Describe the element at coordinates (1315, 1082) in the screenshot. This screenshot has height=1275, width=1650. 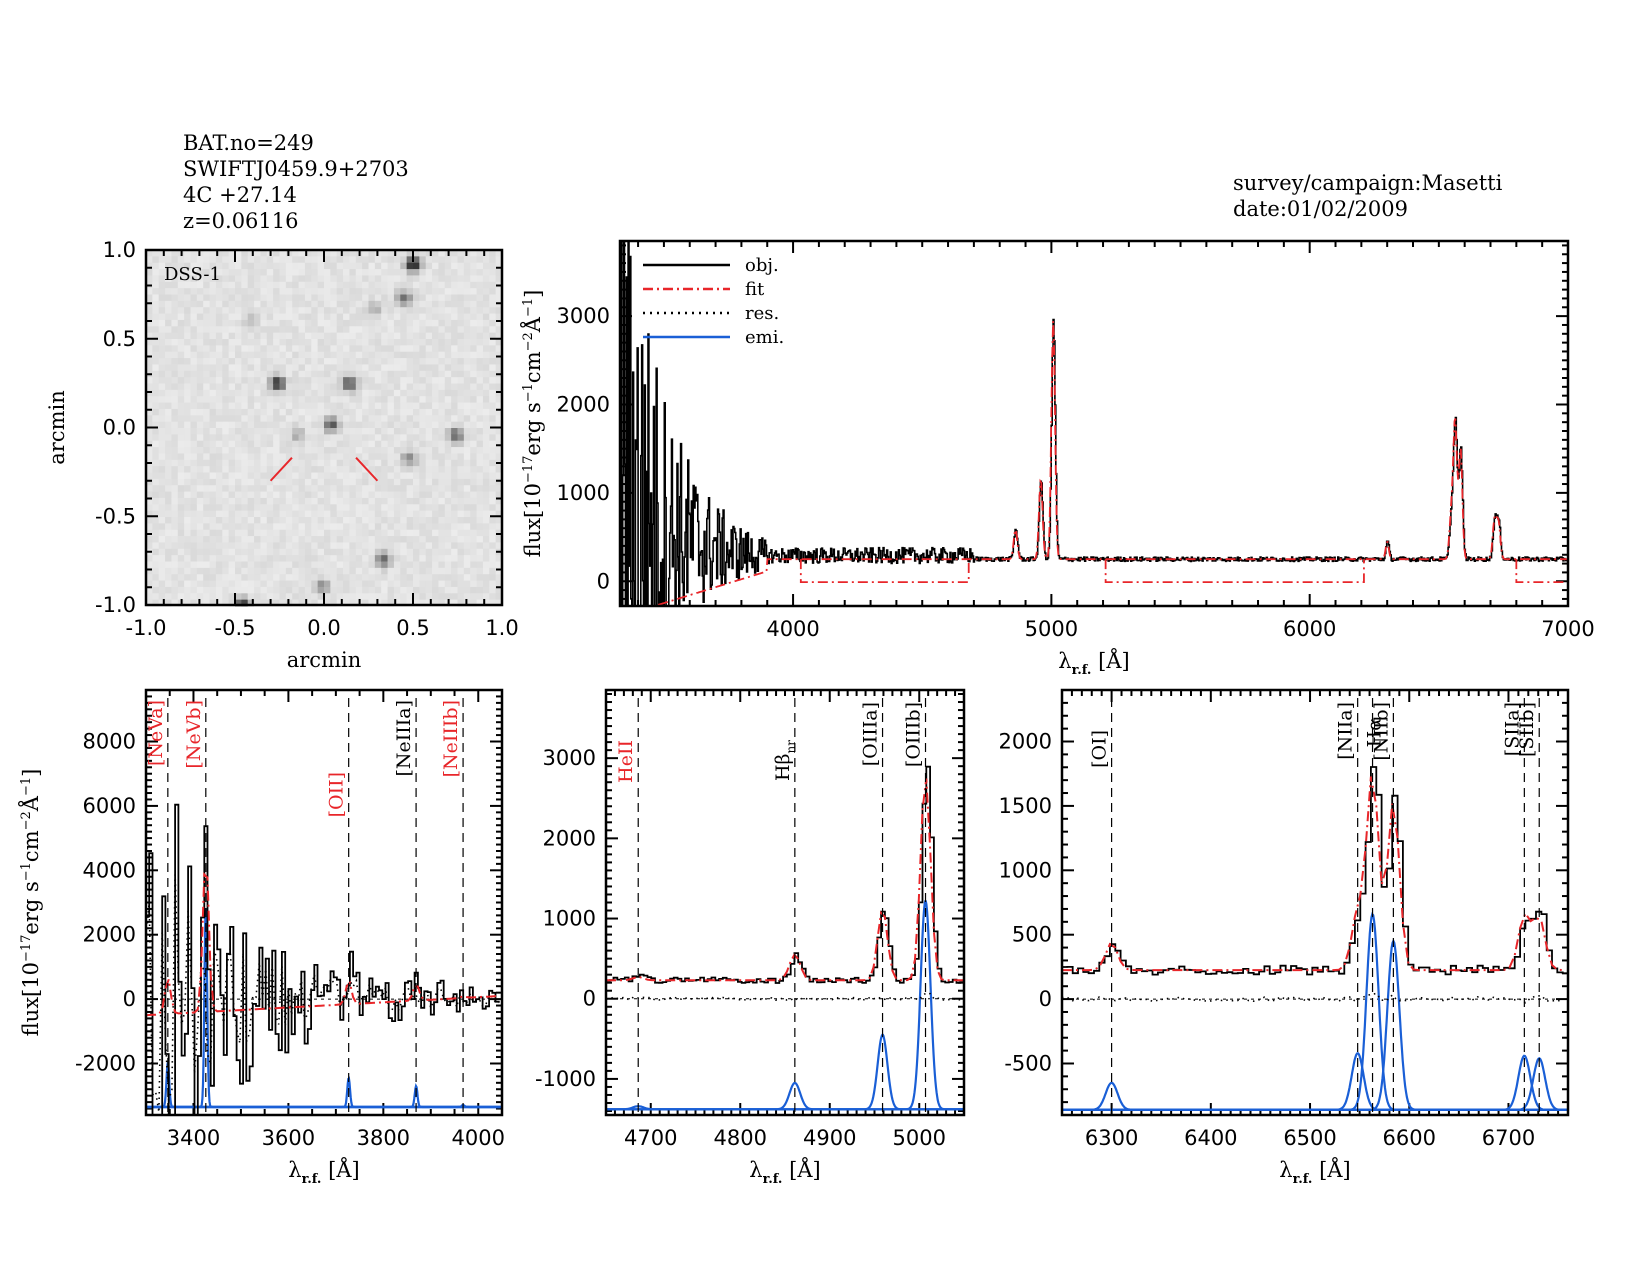
I see `emission-component` at that location.